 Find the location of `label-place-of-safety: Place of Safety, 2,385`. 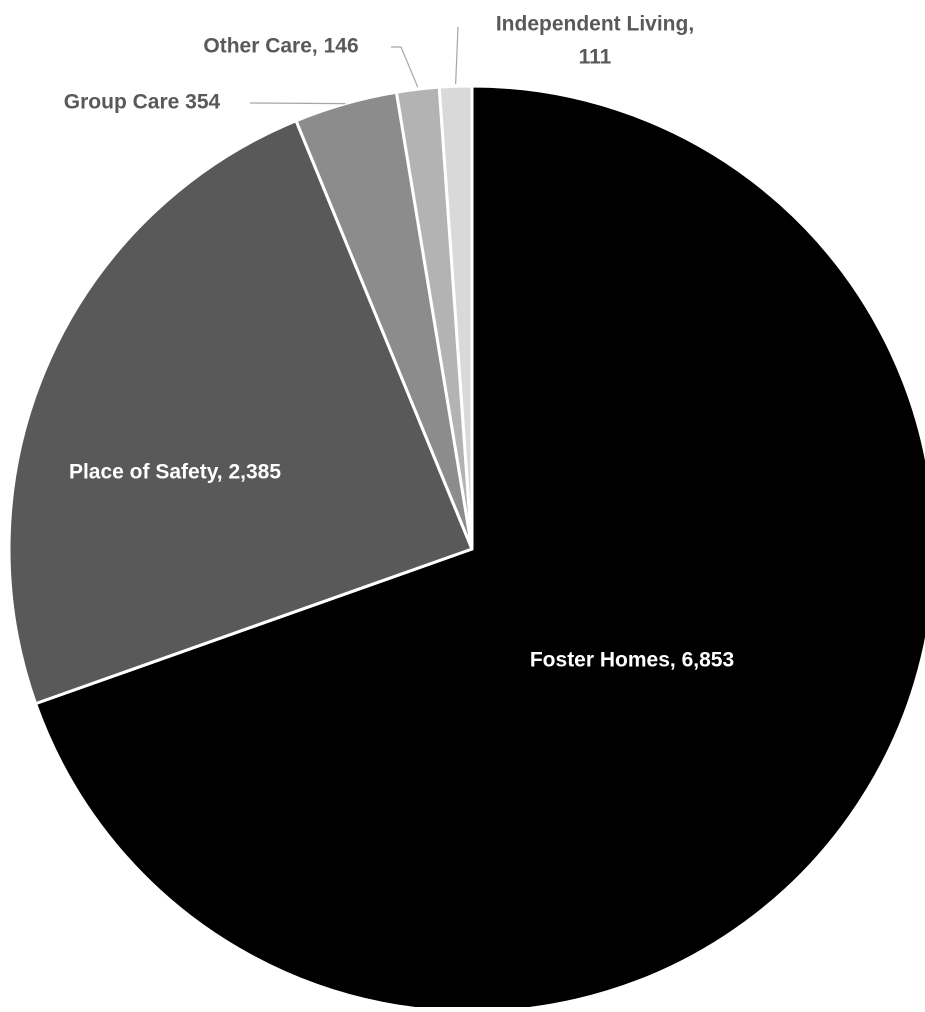

label-place-of-safety: Place of Safety, 2,385 is located at coordinates (175, 472).